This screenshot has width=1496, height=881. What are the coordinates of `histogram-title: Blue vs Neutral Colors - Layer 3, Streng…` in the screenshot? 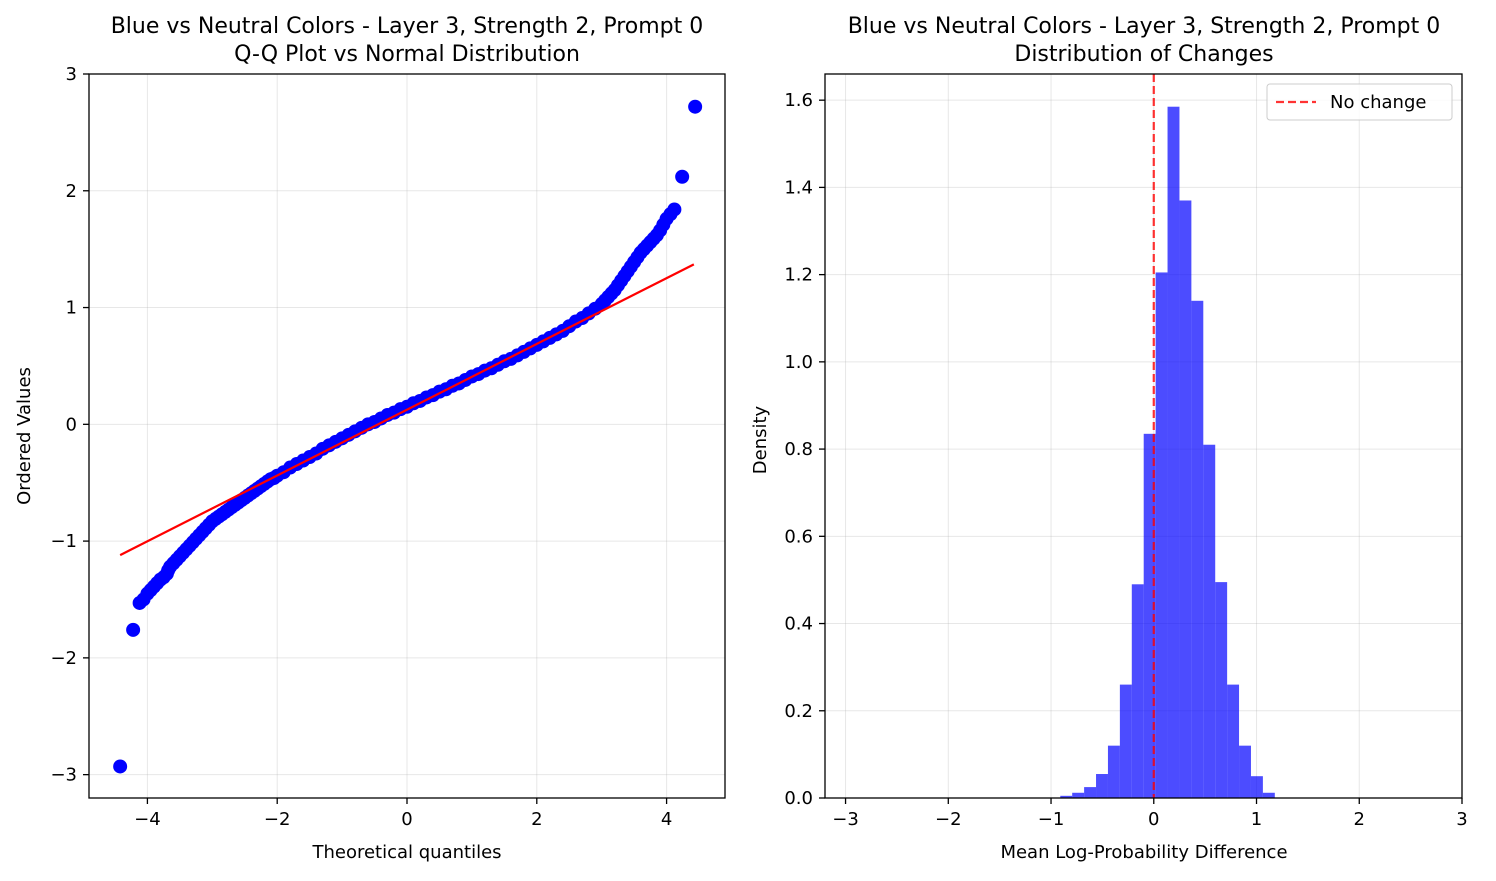 It's located at (1144, 26).